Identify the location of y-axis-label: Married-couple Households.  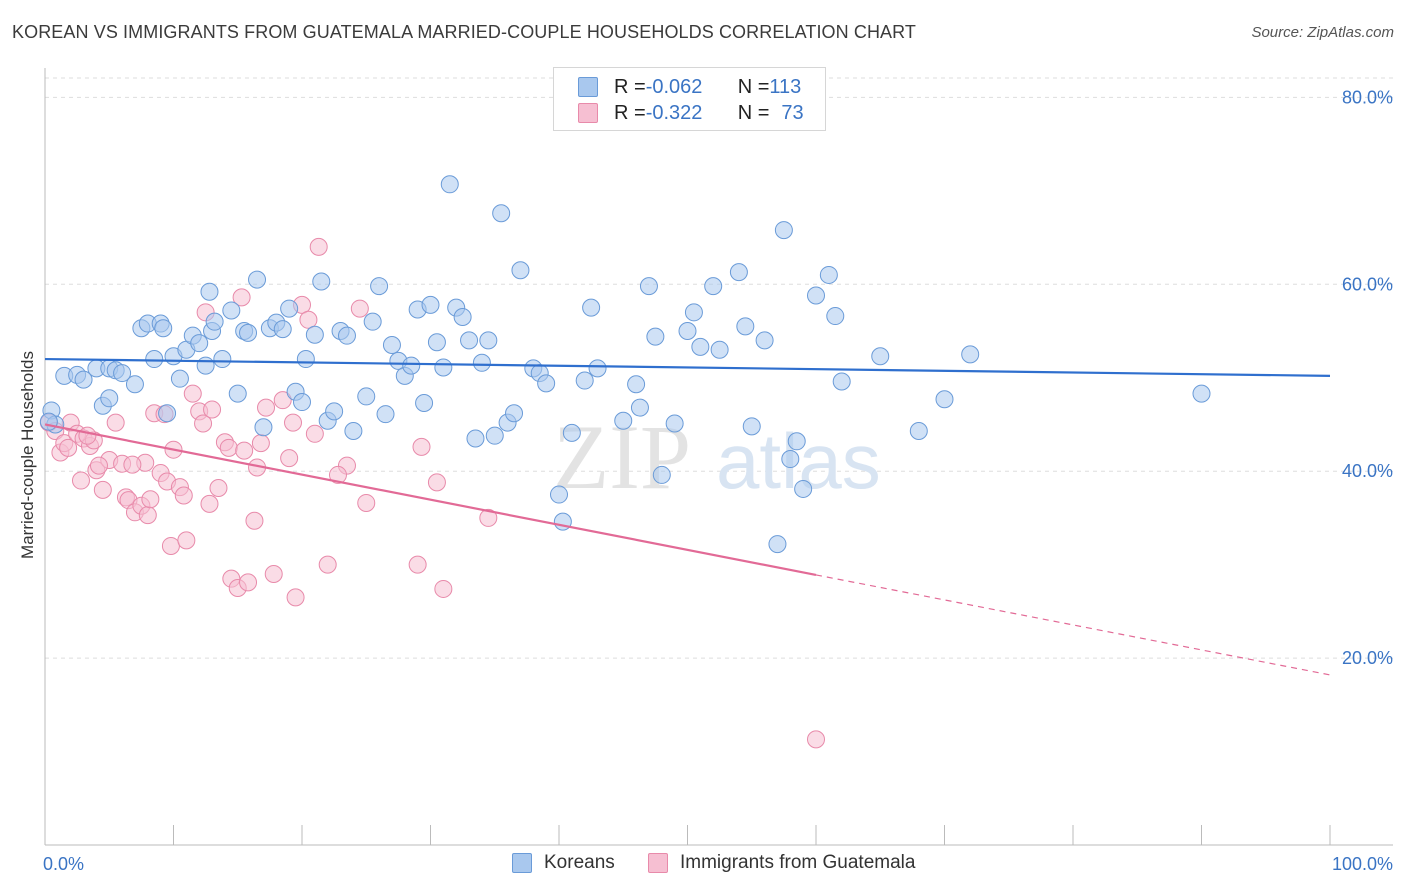
(27, 455).